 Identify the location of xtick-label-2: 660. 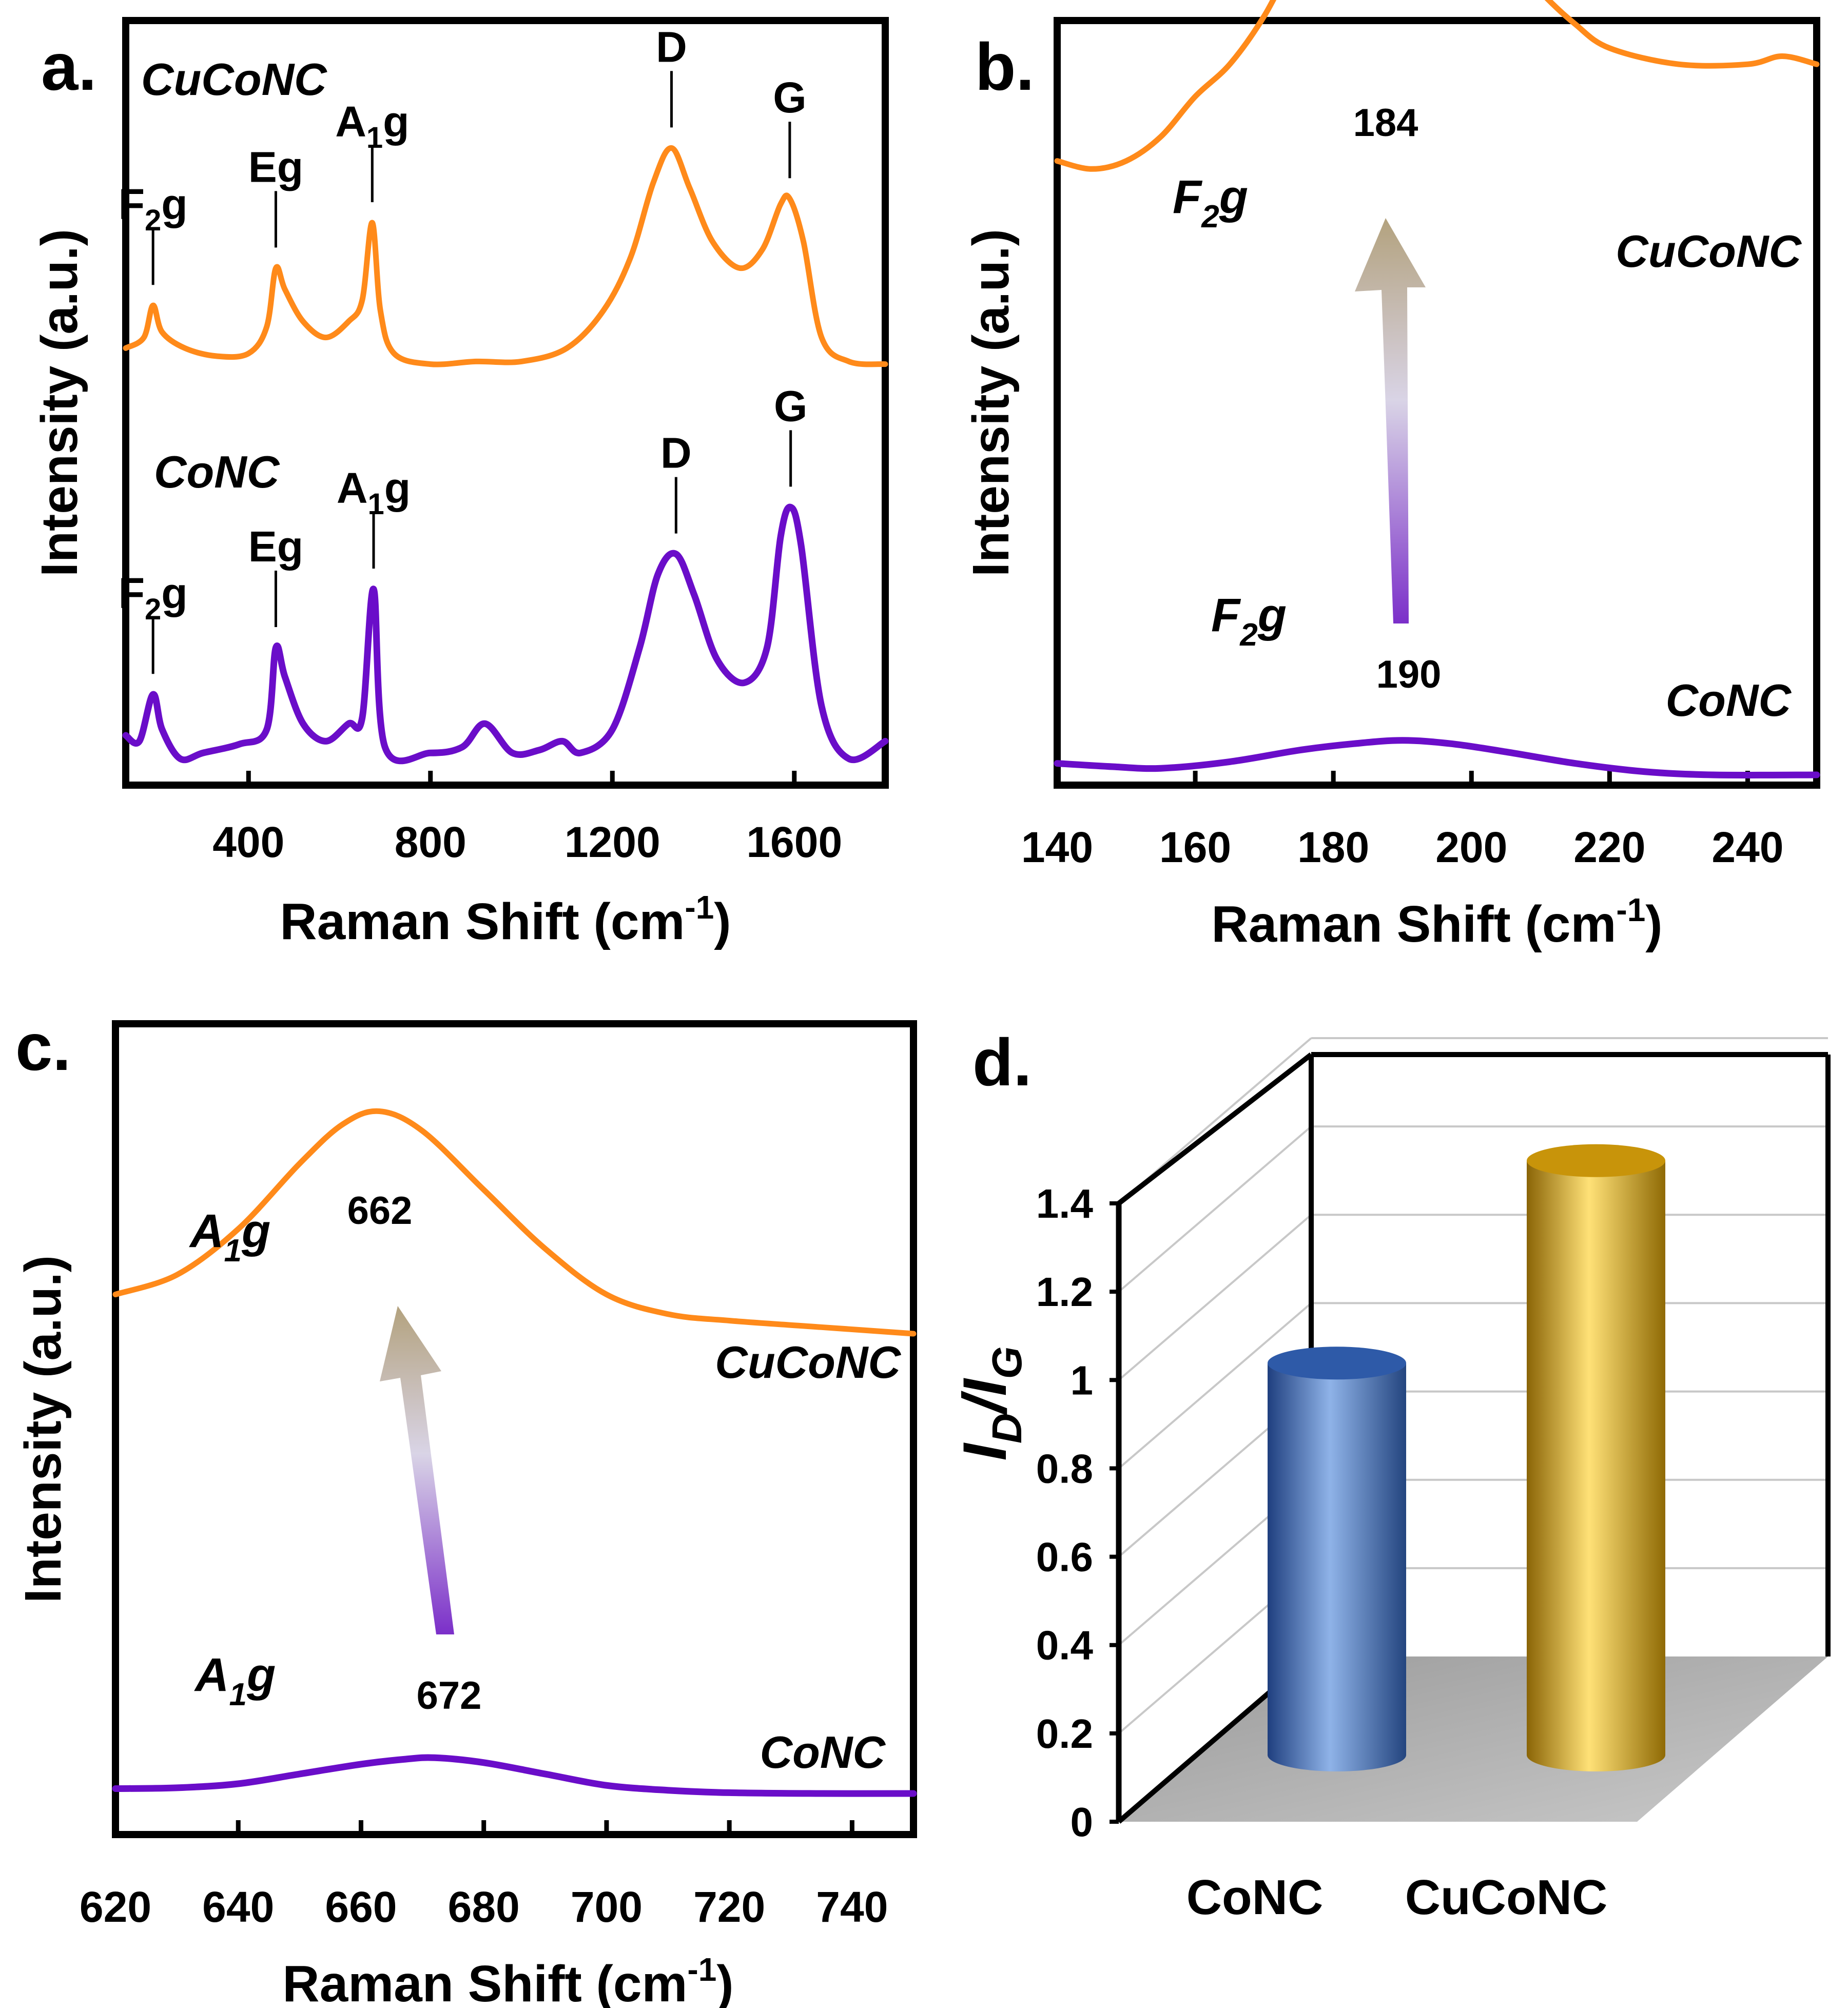
(361, 1907).